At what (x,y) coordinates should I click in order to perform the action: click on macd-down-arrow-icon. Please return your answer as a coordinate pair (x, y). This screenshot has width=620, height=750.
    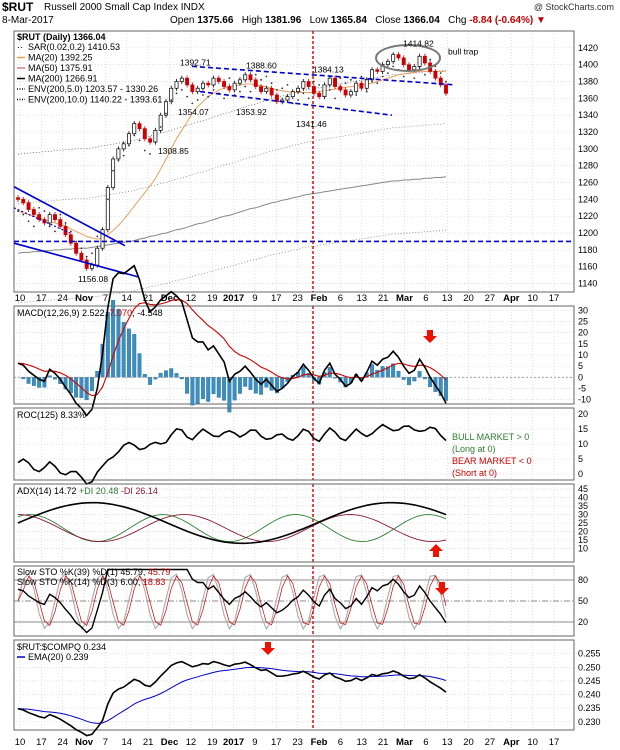
    Looking at the image, I should click on (430, 336).